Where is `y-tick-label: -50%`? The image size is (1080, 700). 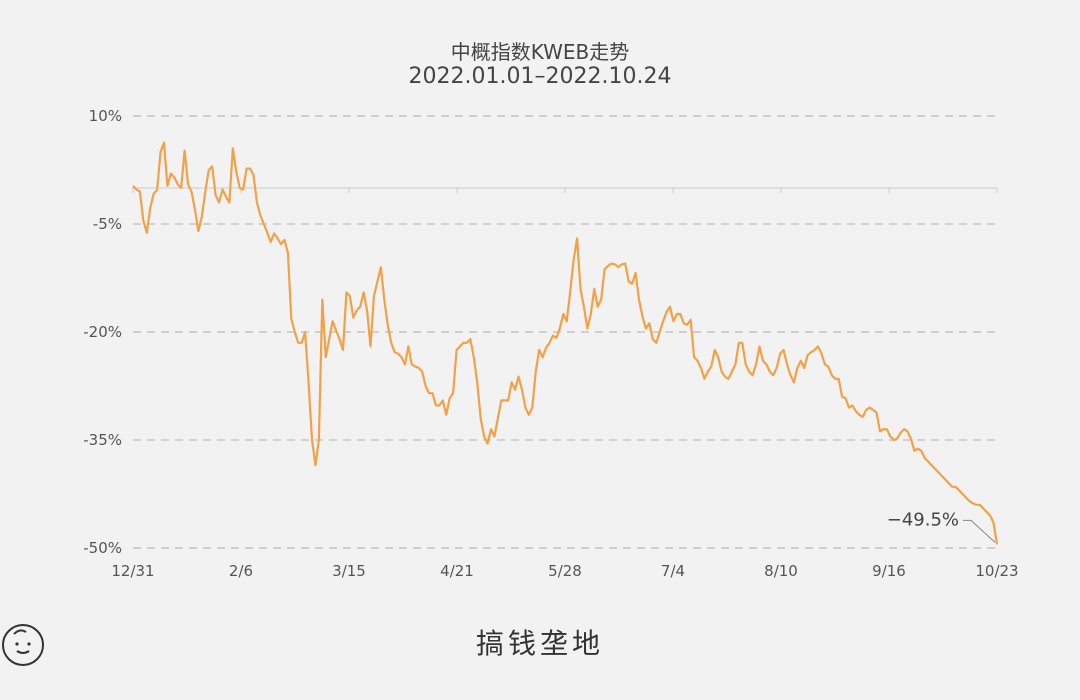 y-tick-label: -50% is located at coordinates (102, 548).